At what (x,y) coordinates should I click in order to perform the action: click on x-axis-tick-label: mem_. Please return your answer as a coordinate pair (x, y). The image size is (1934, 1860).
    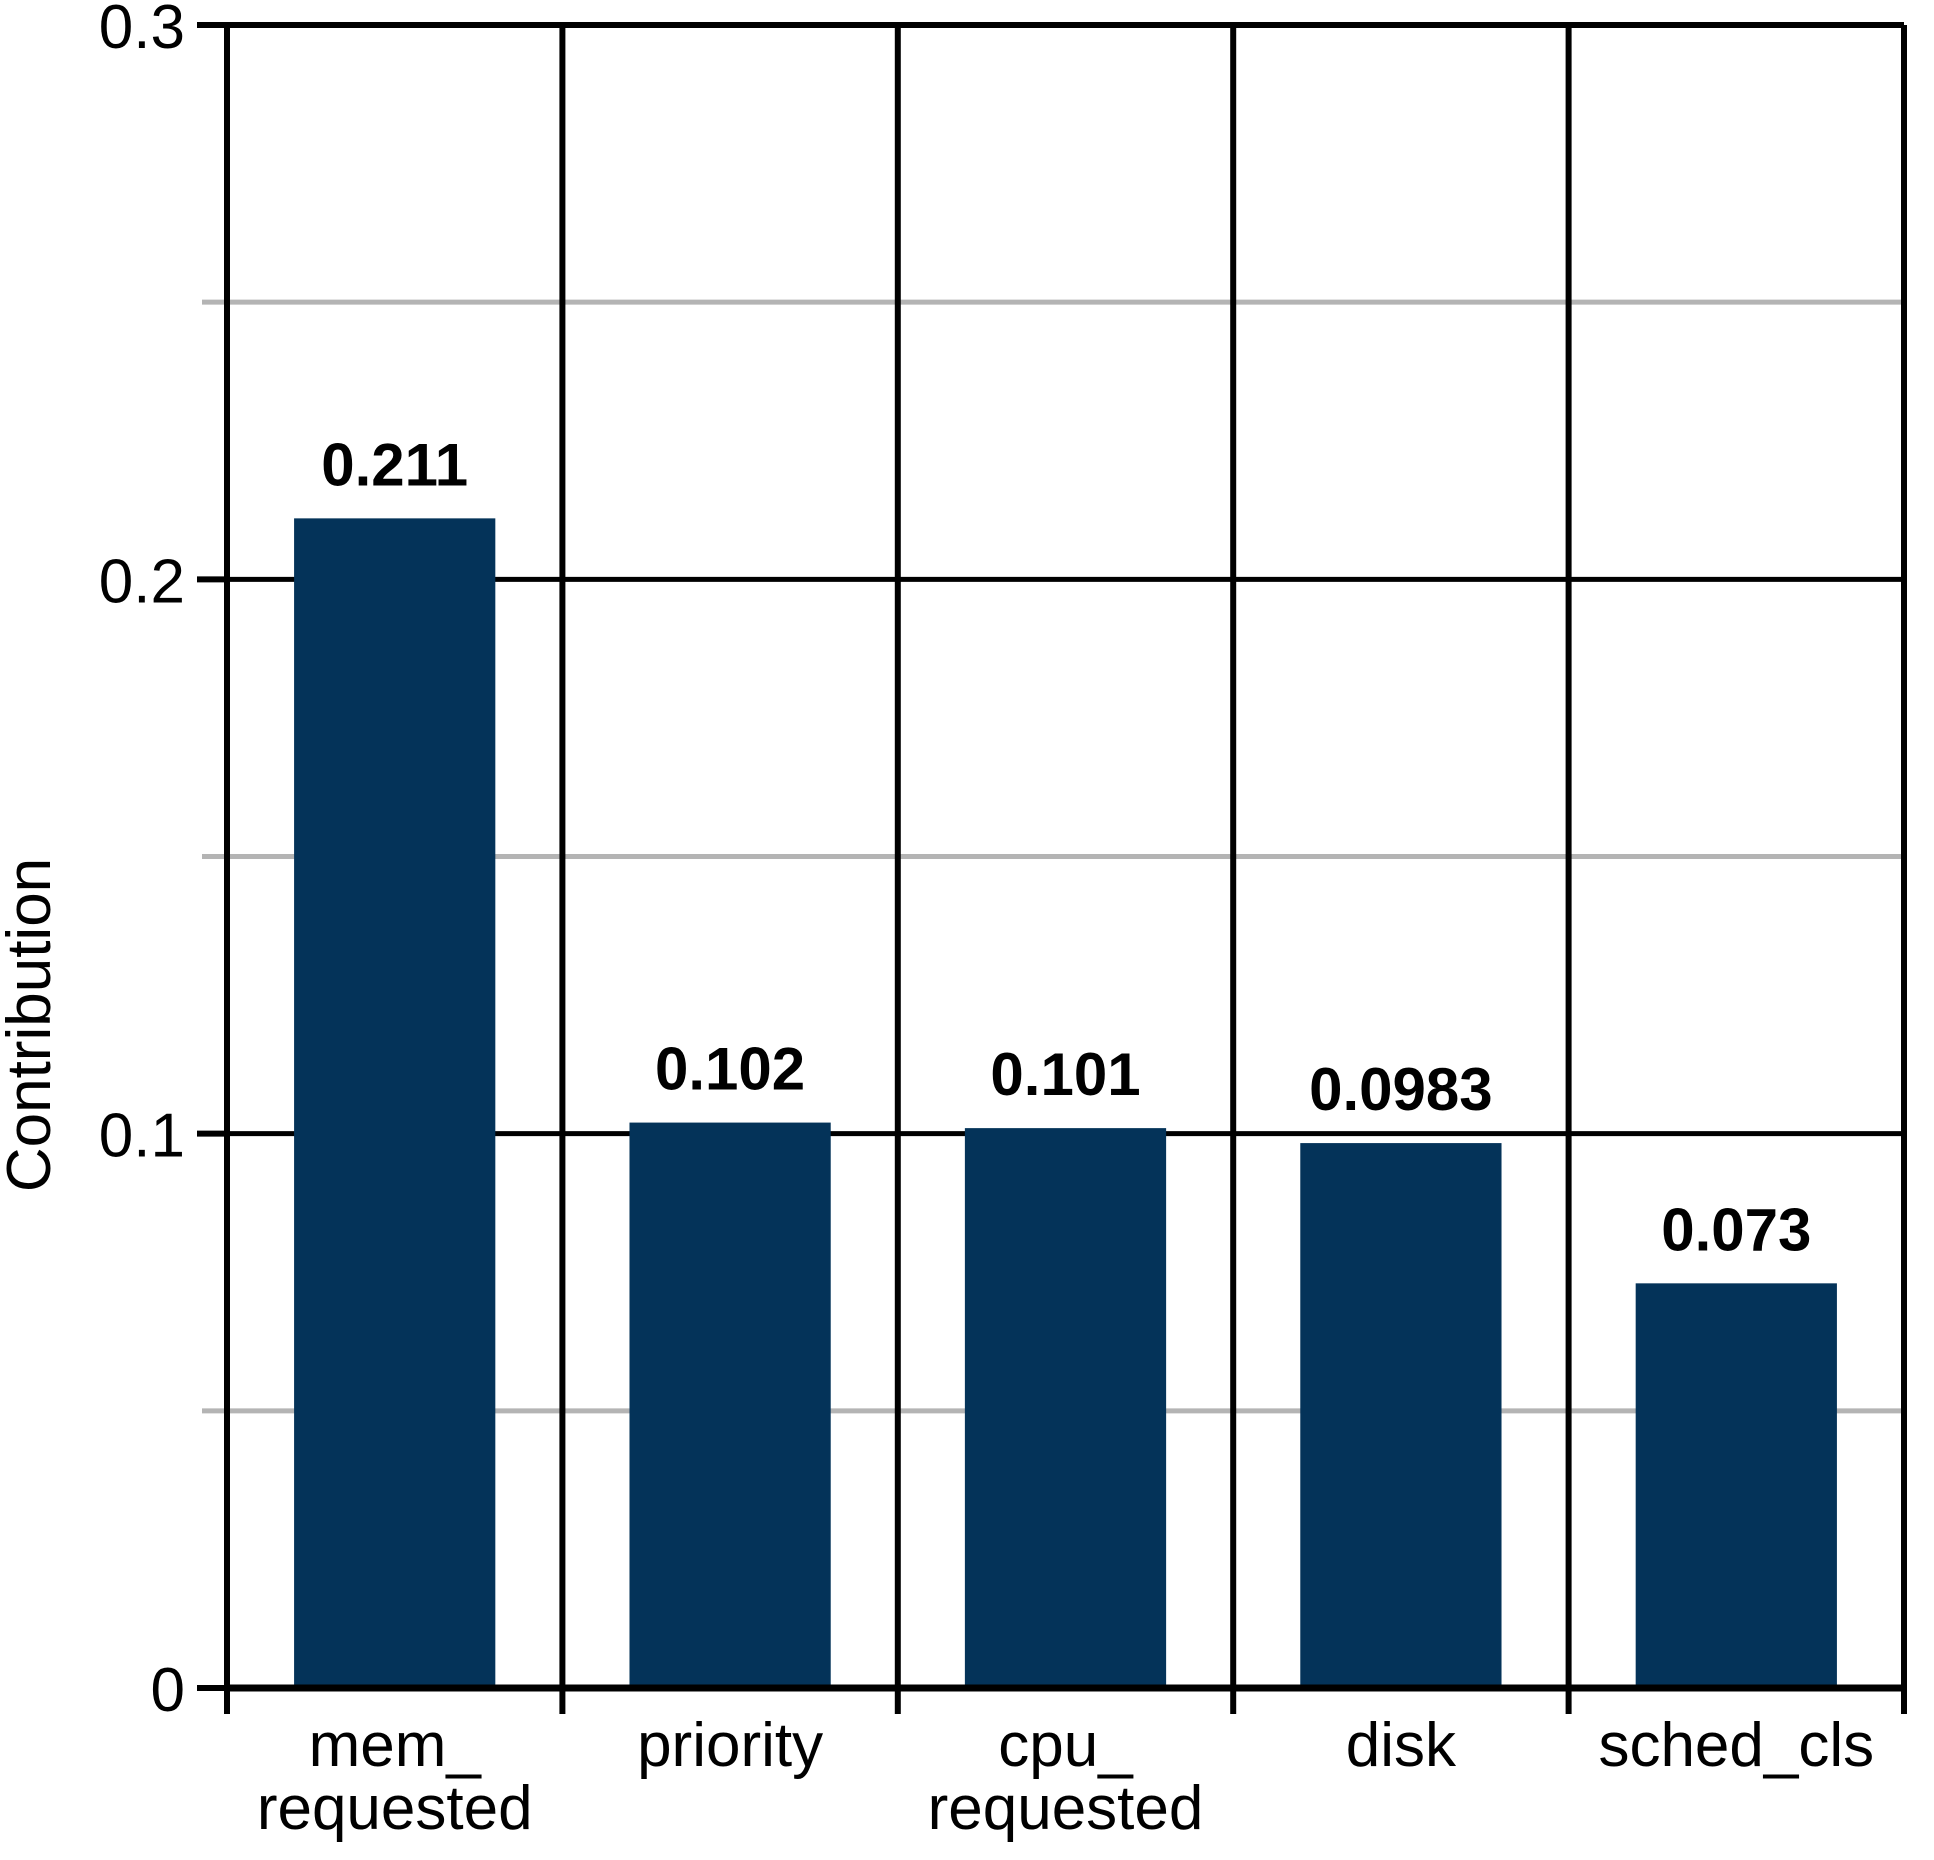
    Looking at the image, I should click on (396, 1745).